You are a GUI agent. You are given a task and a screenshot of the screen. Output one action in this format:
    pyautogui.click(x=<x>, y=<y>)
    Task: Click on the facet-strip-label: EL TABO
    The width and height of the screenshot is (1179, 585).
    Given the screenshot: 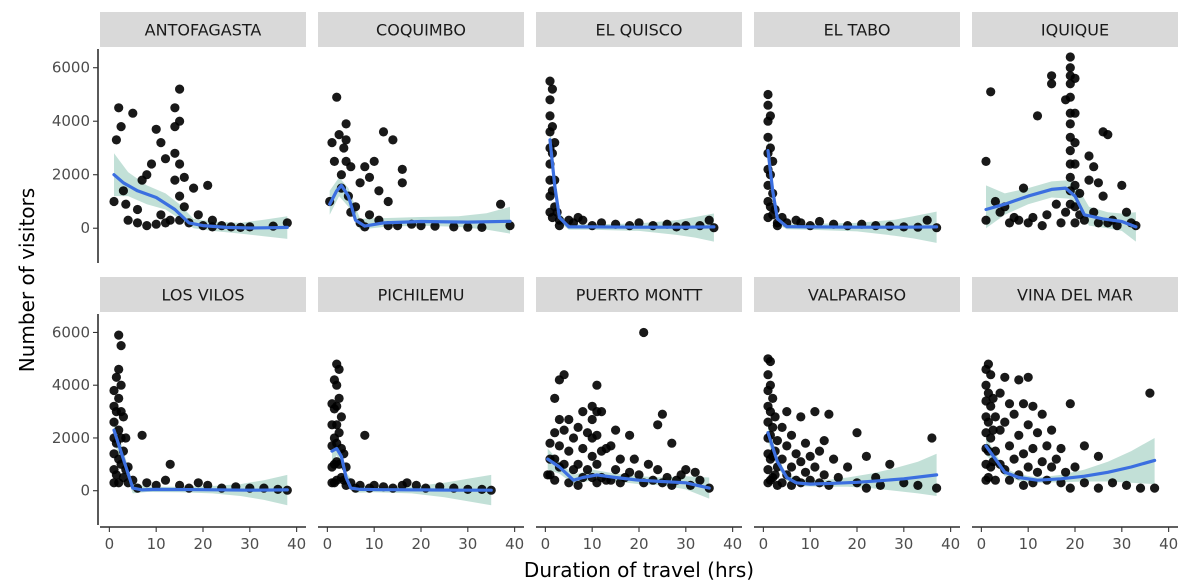 What is the action you would take?
    pyautogui.click(x=857, y=30)
    